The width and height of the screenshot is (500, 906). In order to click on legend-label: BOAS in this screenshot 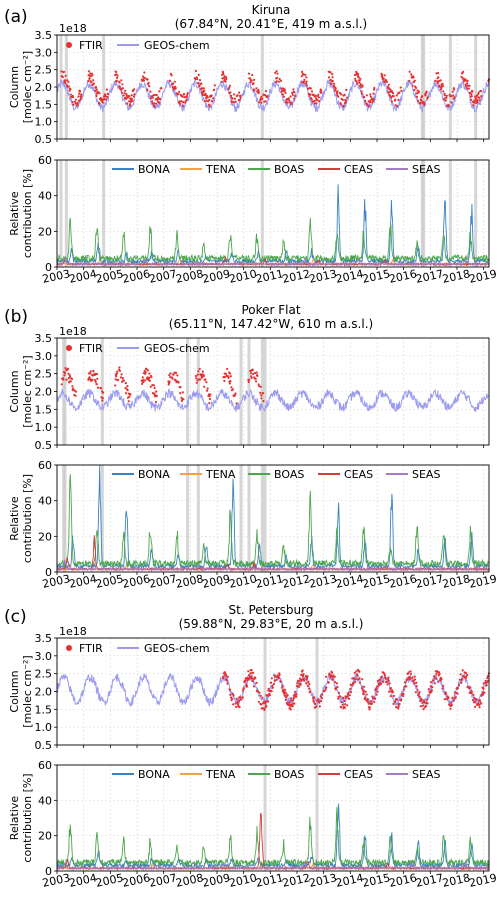, I will do `click(289, 474)`.